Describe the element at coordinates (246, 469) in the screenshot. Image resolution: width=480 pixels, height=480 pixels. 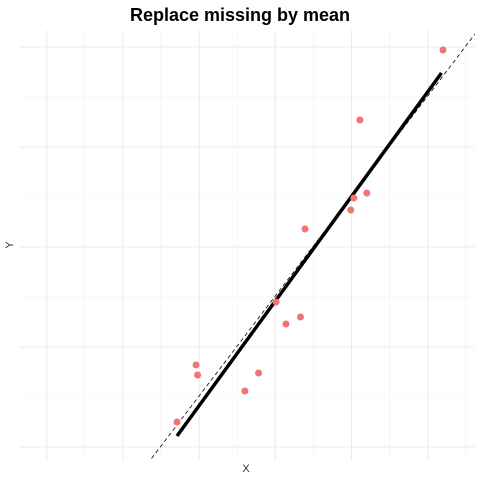
I see `x-axis-label: X` at that location.